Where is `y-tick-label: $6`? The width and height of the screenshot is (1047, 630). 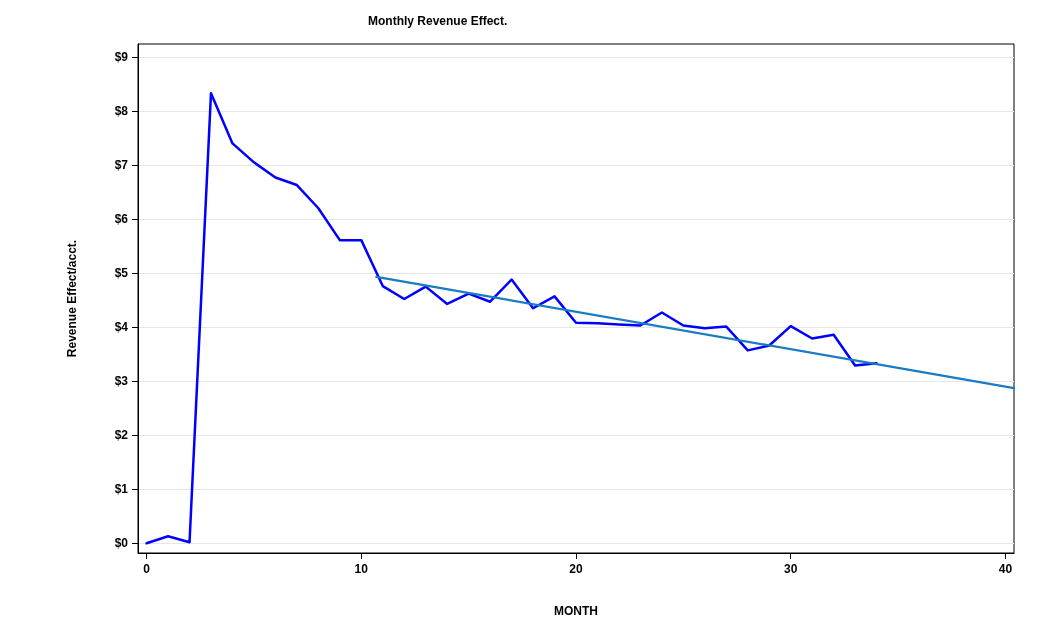 y-tick-label: $6 is located at coordinates (121, 219).